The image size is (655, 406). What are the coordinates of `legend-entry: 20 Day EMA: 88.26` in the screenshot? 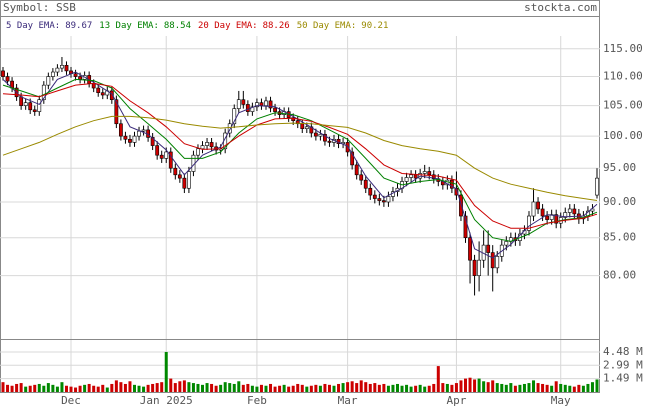 It's located at (244, 26).